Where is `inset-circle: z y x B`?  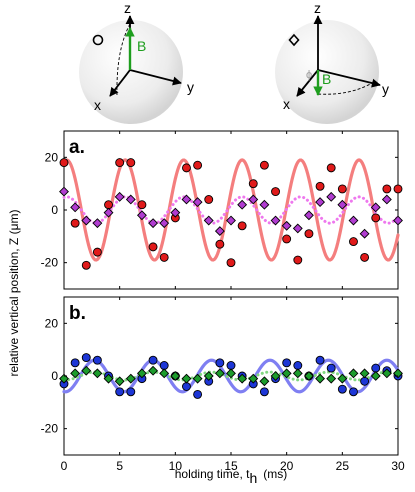
inset-circle: z y x B is located at coordinates (136, 62).